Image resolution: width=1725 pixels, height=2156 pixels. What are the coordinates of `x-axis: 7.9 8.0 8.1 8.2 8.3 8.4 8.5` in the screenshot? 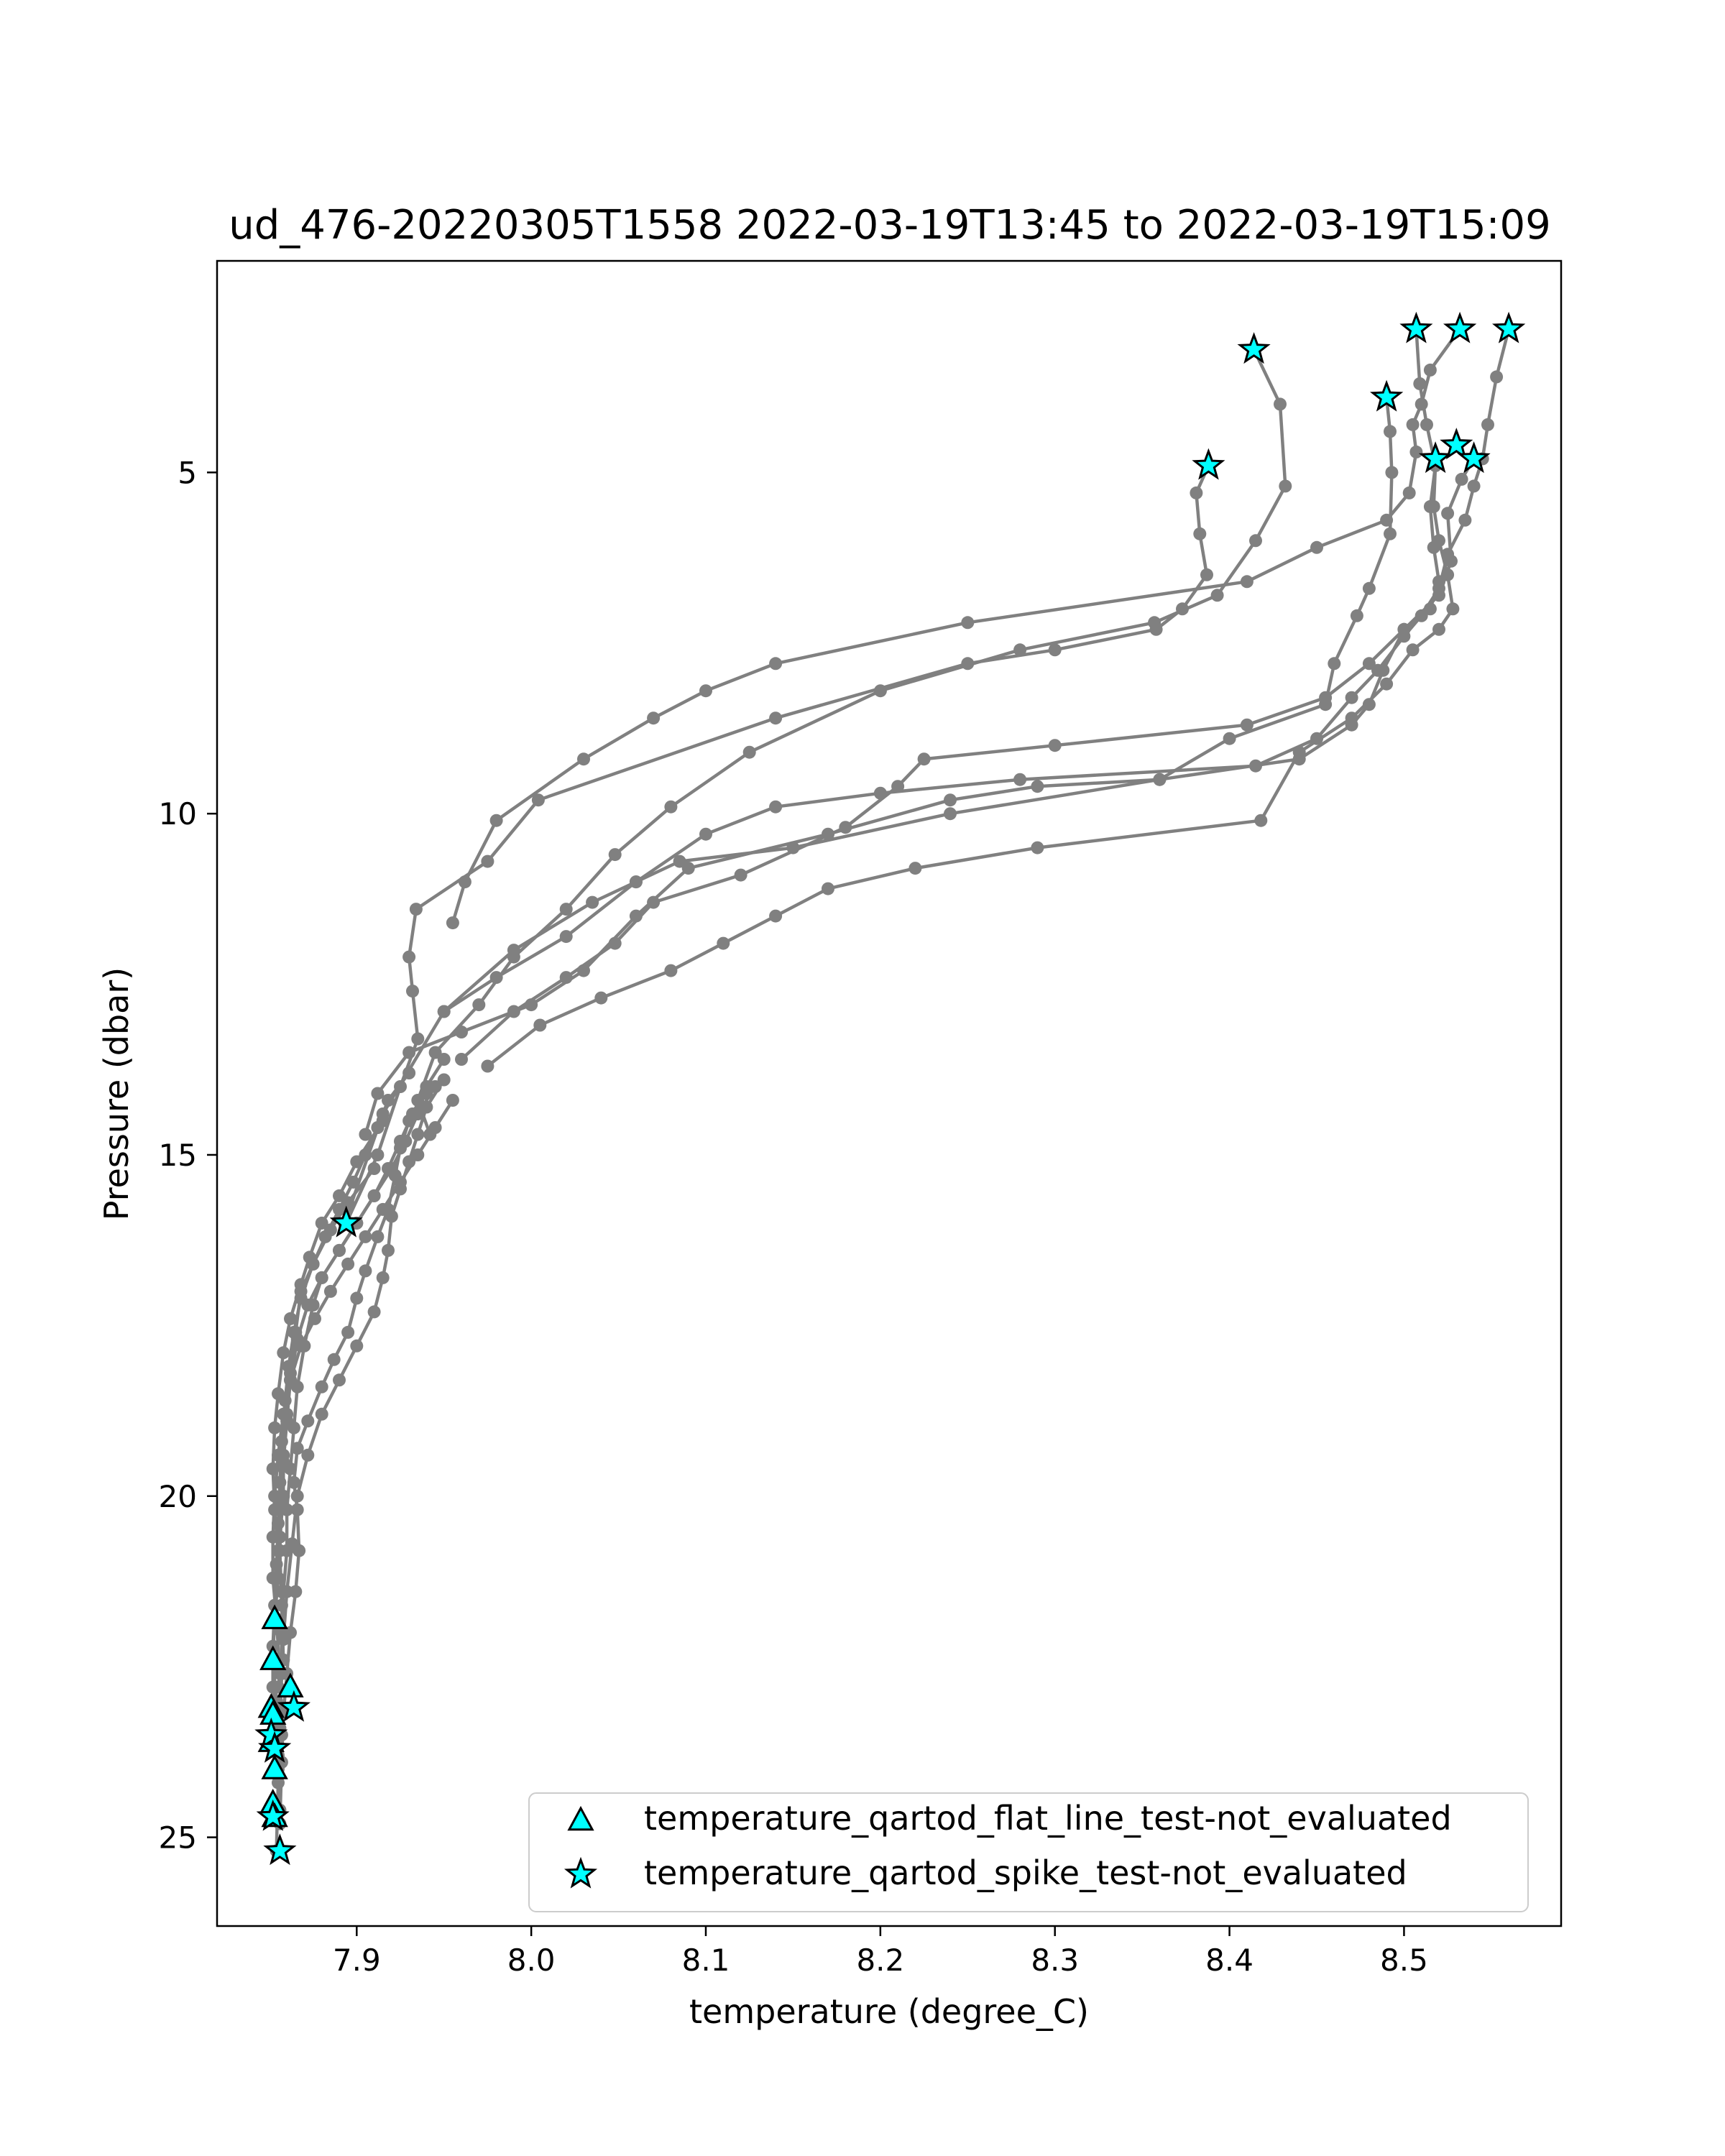 It's located at (880, 1952).